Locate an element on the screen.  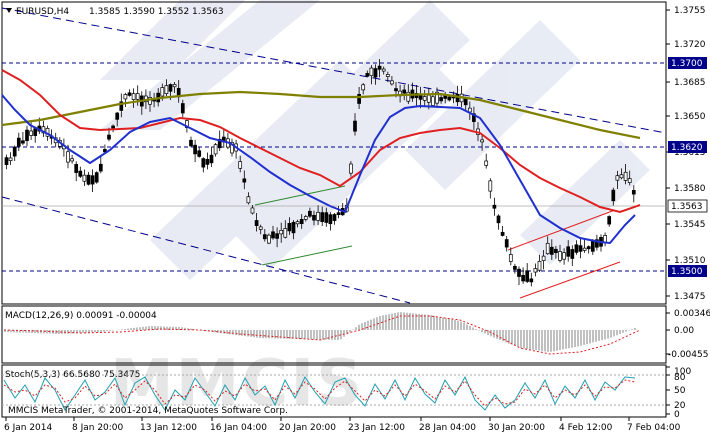
time-tick: 23 Jan 12:00 is located at coordinates (376, 428).